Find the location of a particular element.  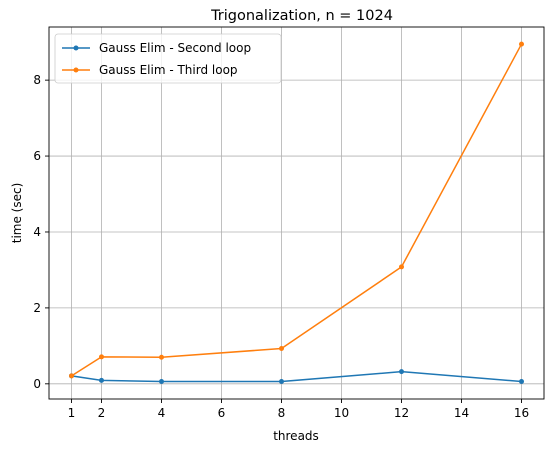

x-tick-label: 10 is located at coordinates (341, 413).